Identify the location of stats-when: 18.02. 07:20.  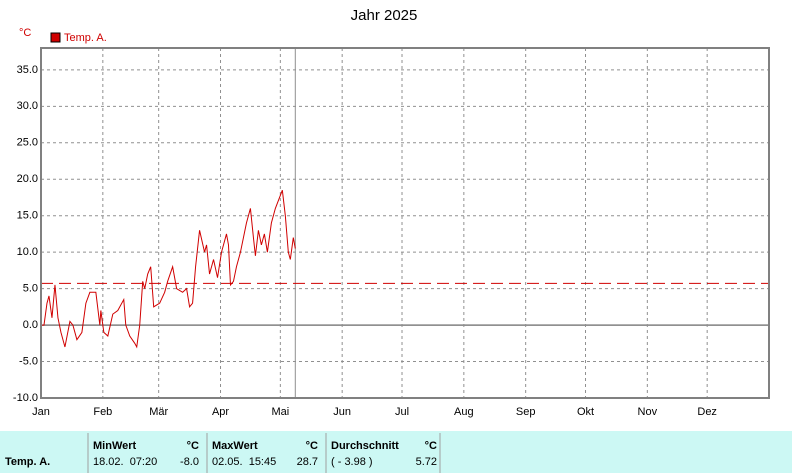
(125, 462).